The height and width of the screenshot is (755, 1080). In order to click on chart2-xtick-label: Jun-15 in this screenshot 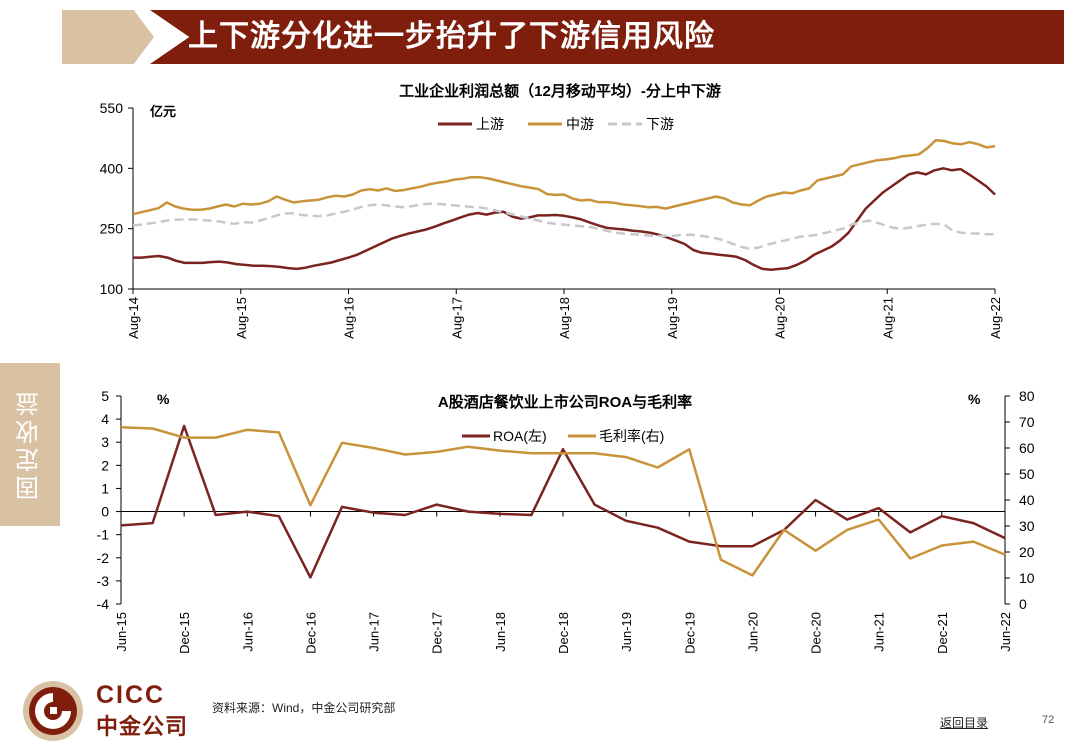, I will do `click(121, 632)`.